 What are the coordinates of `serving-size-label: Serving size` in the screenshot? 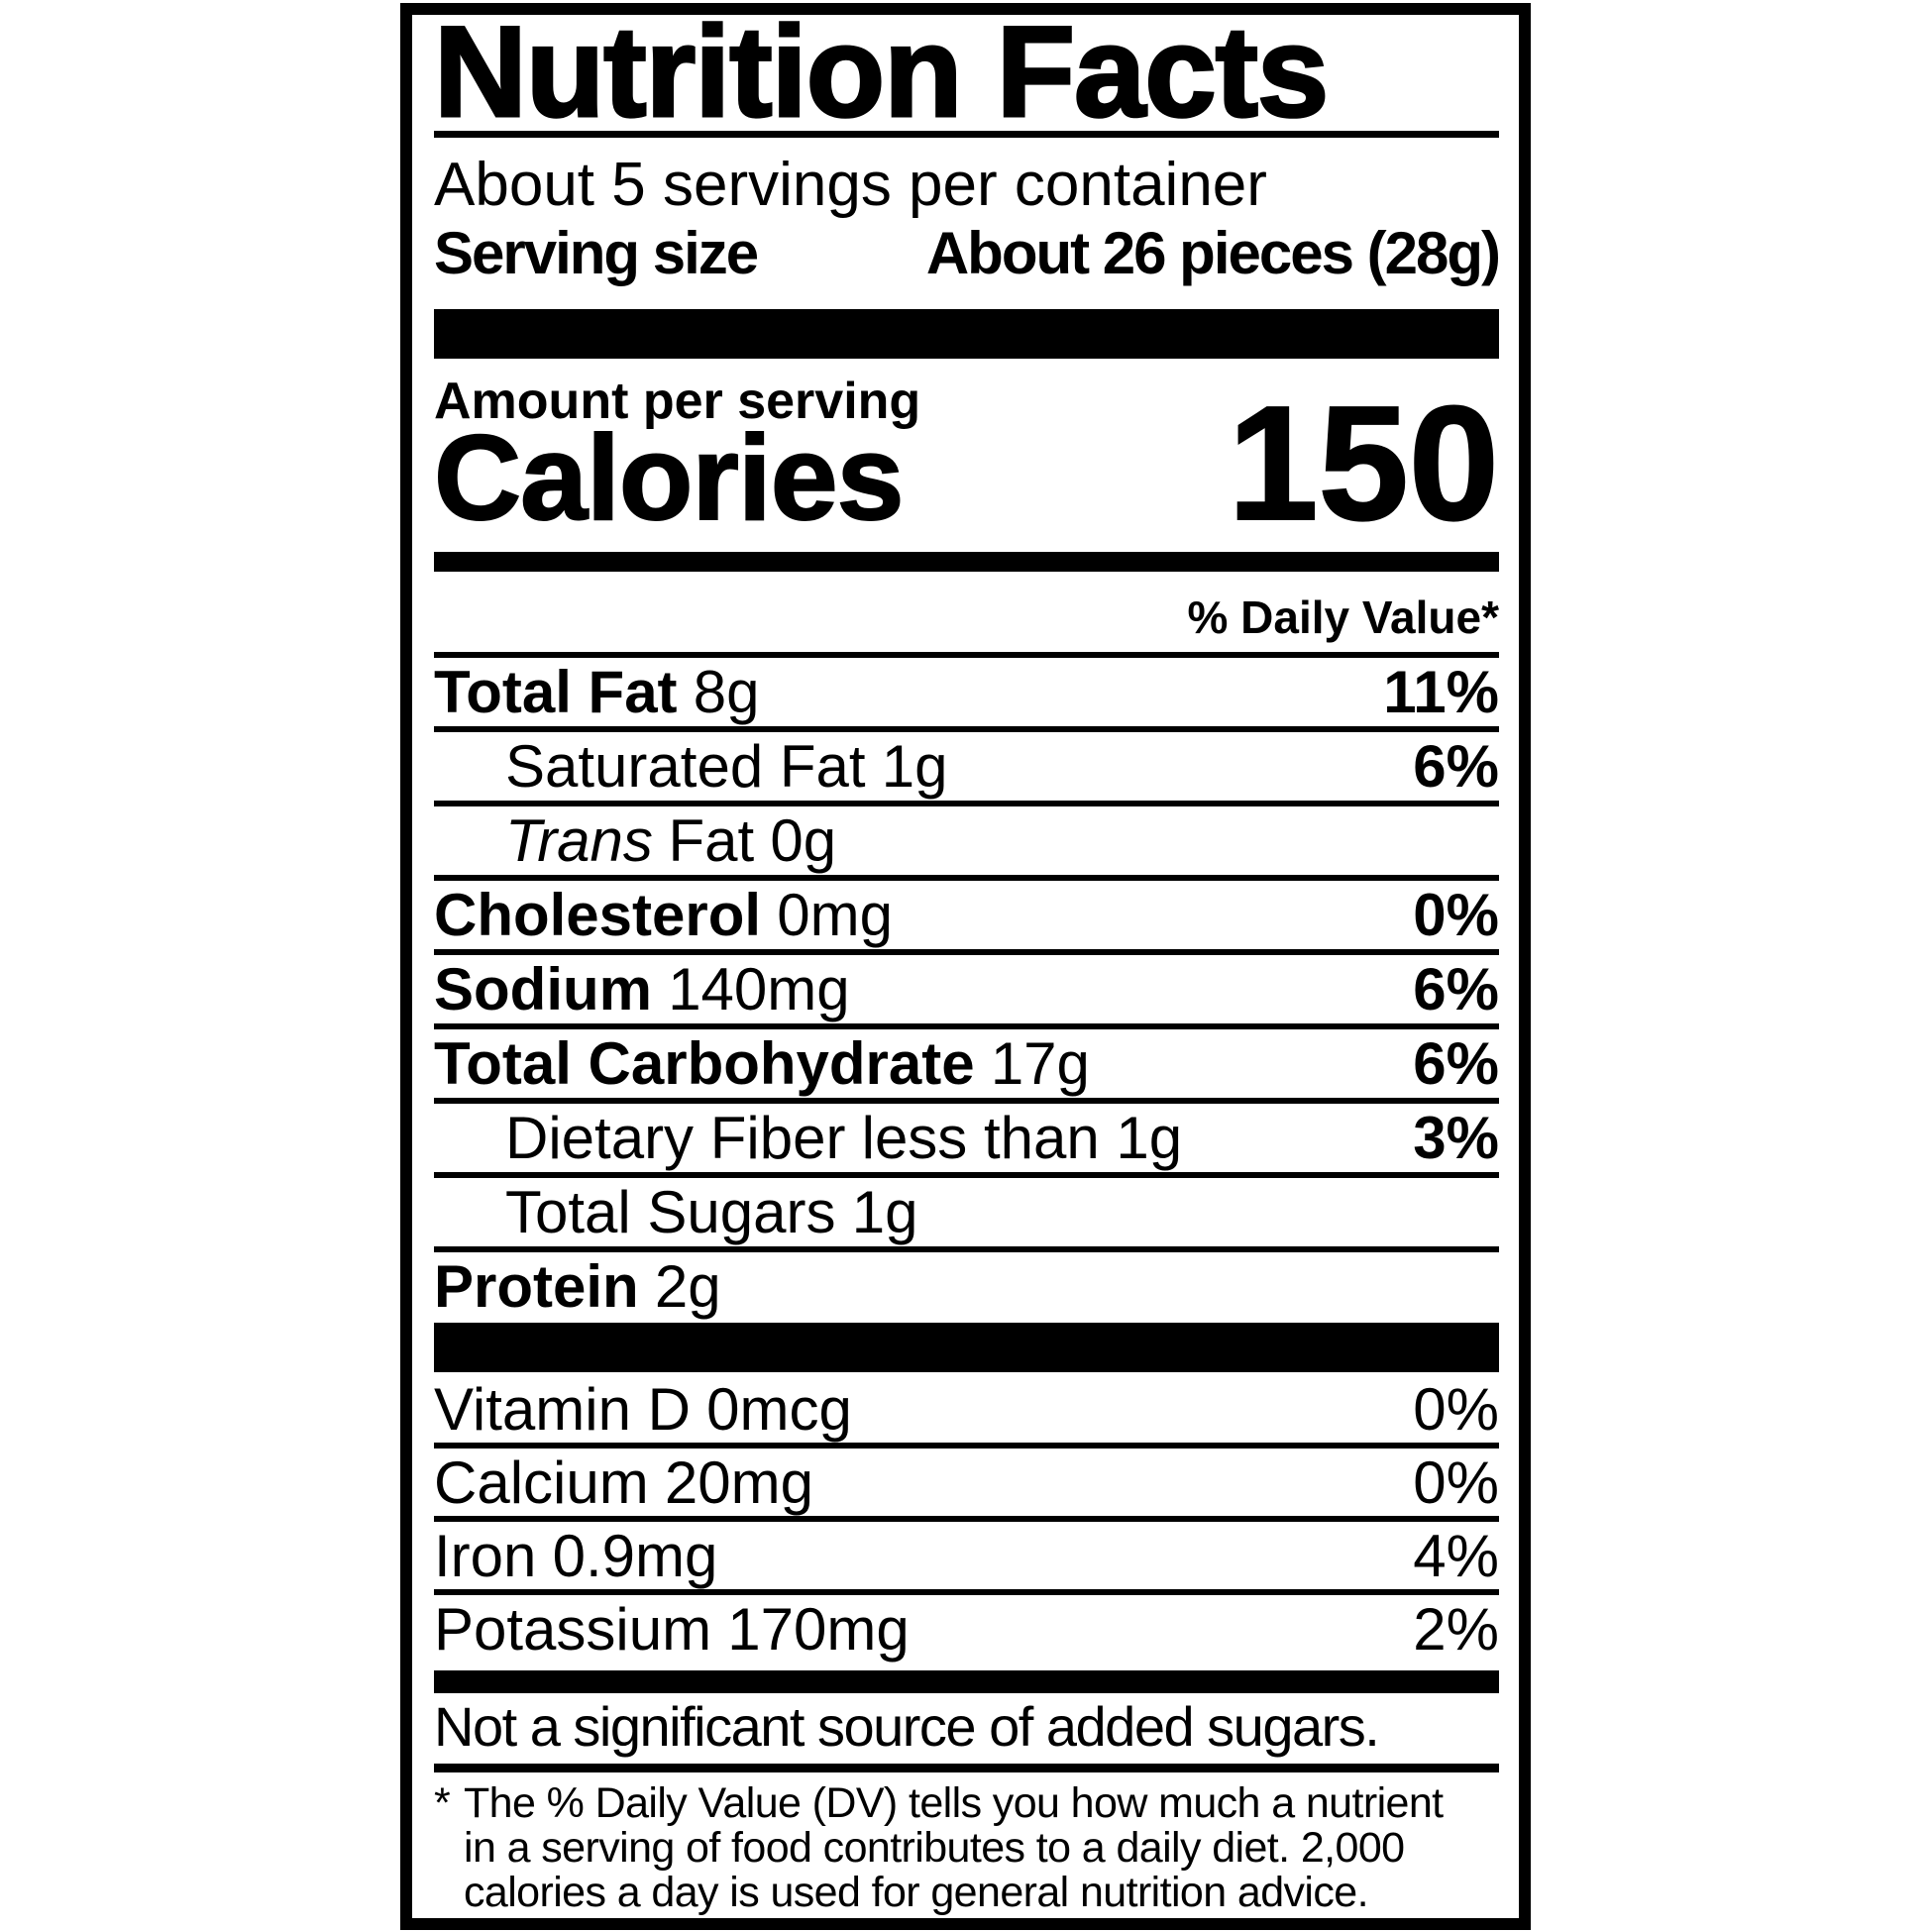 It's located at (596, 253).